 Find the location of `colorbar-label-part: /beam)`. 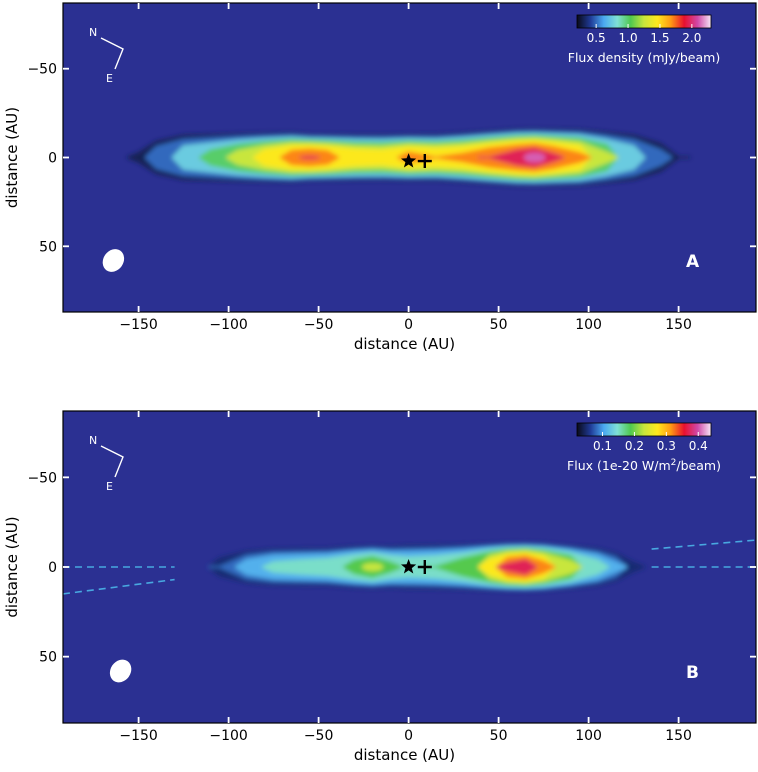

colorbar-label-part: /beam) is located at coordinates (698, 465).